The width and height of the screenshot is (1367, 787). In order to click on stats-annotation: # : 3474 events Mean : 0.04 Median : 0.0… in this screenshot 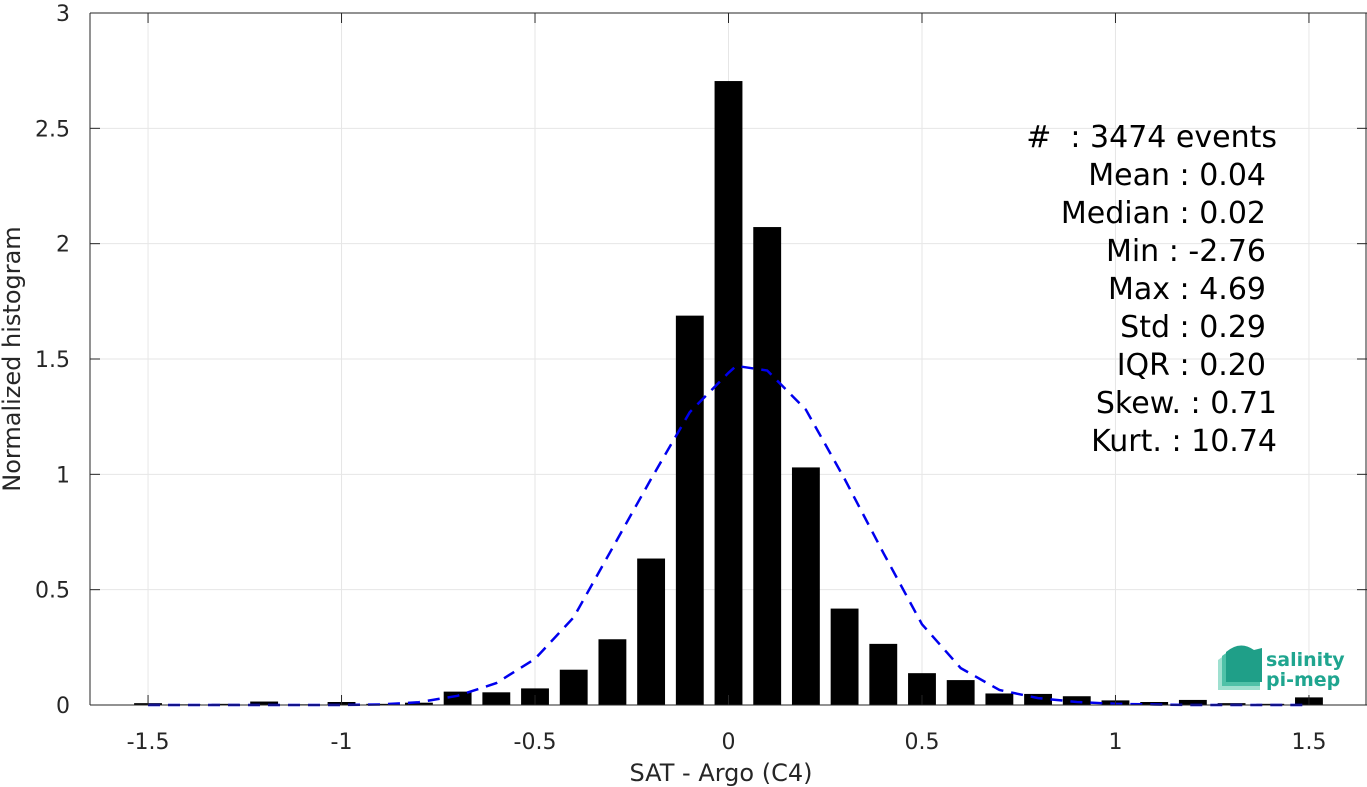, I will do `click(1151, 289)`.